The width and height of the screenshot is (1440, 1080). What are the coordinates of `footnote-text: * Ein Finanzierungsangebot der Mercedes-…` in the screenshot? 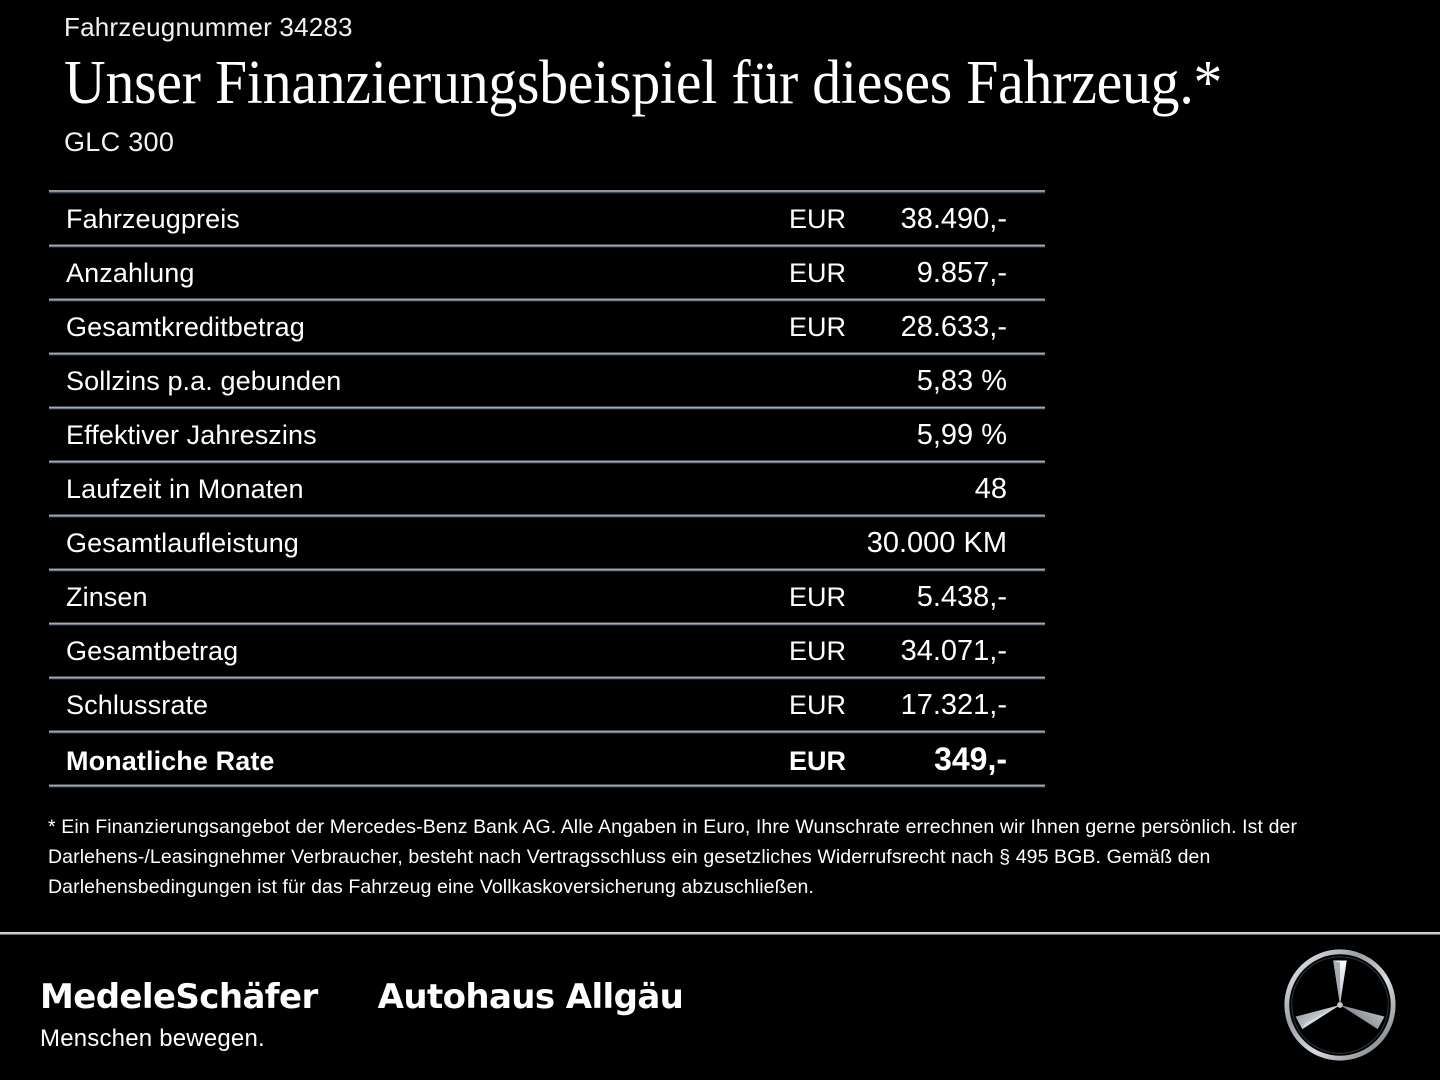 It's located at (673, 857).